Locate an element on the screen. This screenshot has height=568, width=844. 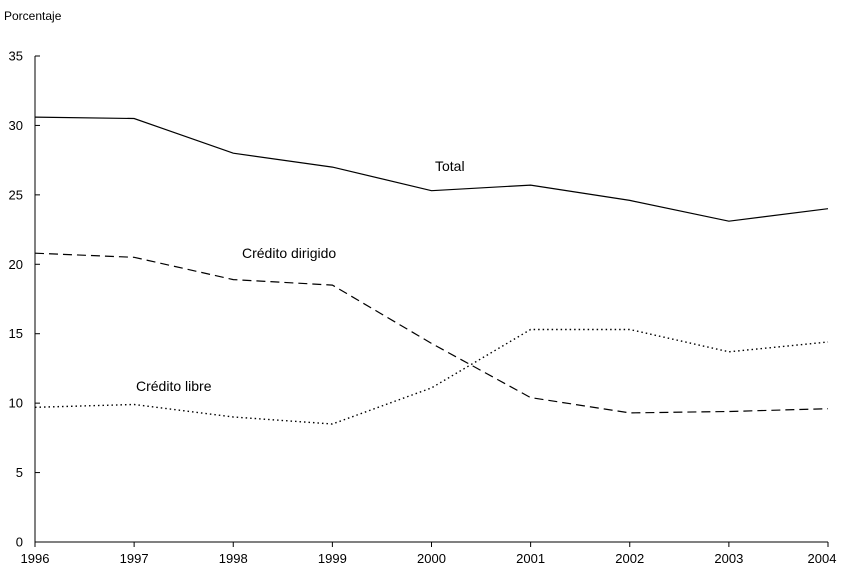
x-tick-label: 1996 is located at coordinates (35, 558).